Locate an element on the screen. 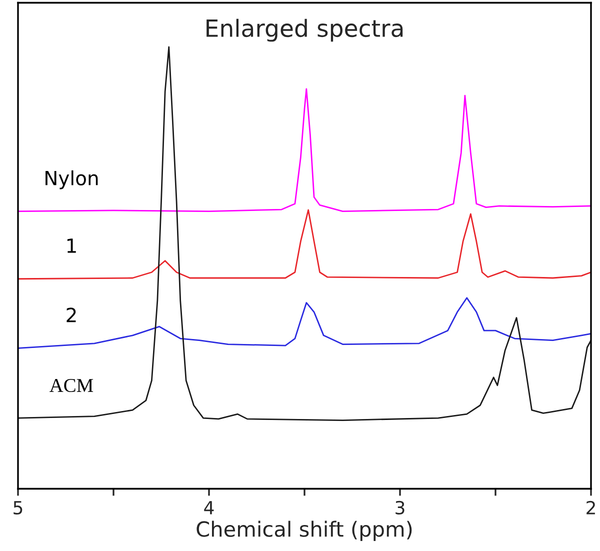  series-label: Nylon is located at coordinates (72, 180).